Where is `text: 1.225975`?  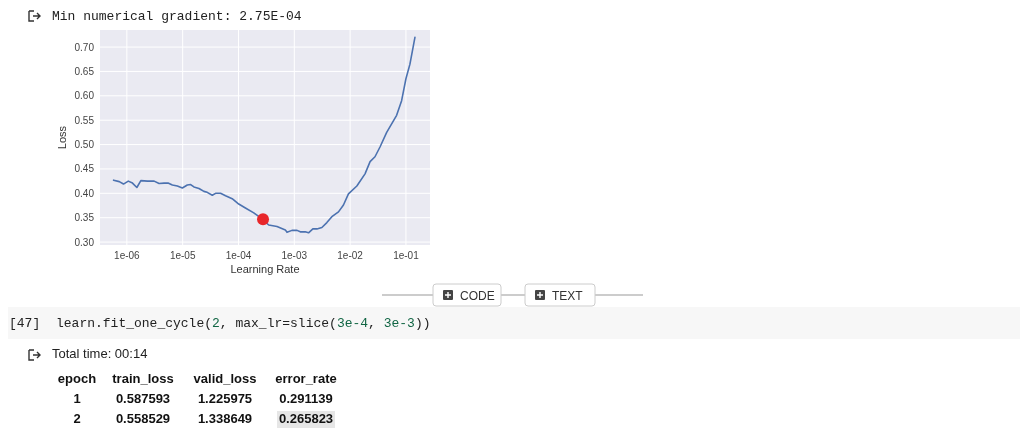
text: 1.225975 is located at coordinates (225, 398).